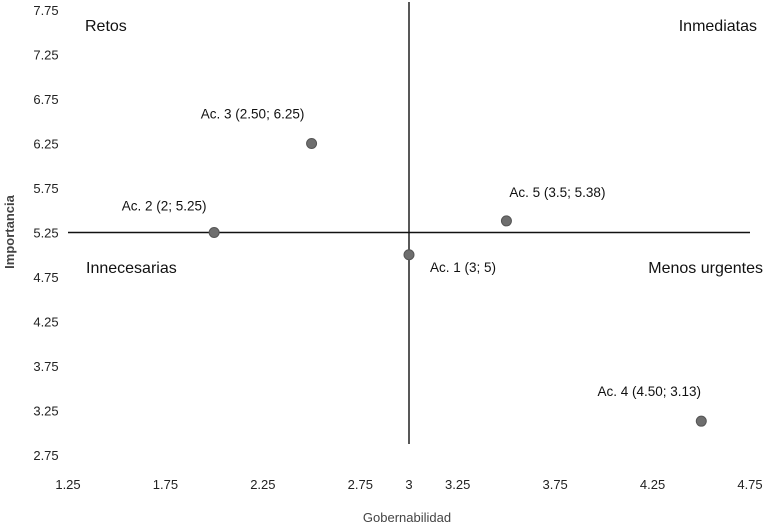 The height and width of the screenshot is (528, 767). What do you see at coordinates (131, 268) in the screenshot?
I see `quadrant-label-bottom-left: Innecesarias` at bounding box center [131, 268].